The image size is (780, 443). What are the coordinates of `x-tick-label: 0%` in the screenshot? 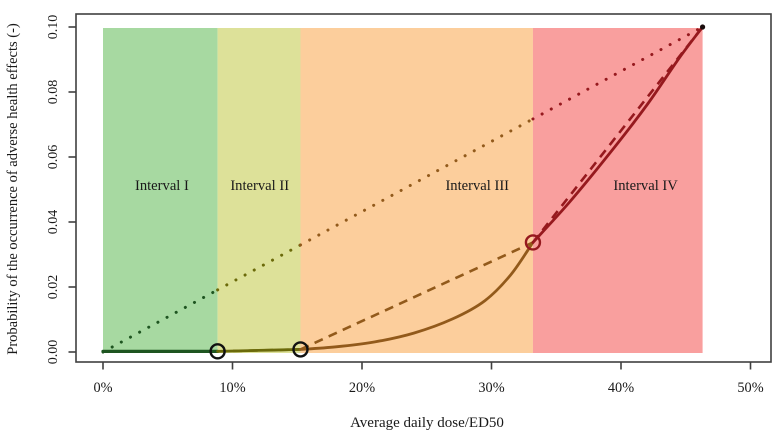 It's located at (102, 388).